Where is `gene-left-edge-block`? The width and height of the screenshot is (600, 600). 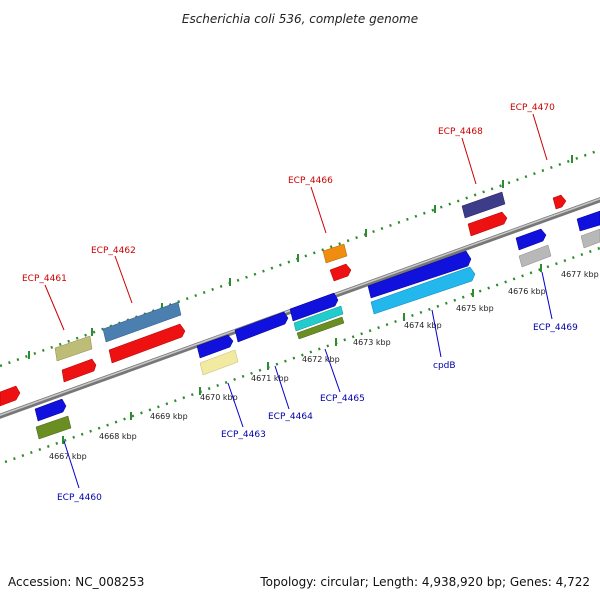 gene-left-edge-block is located at coordinates (10, 396).